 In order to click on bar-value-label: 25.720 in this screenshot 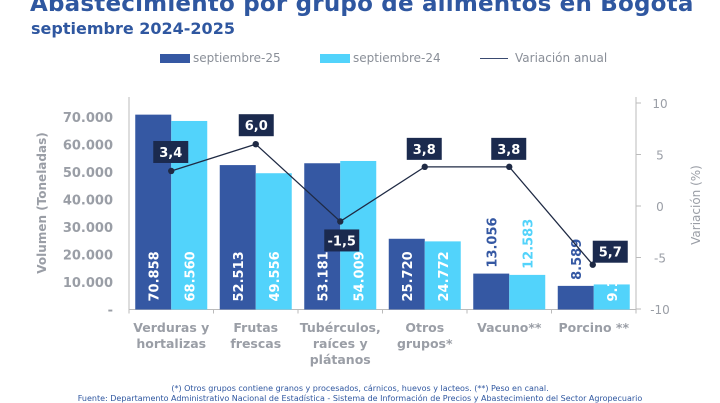, I will do `click(408, 276)`.